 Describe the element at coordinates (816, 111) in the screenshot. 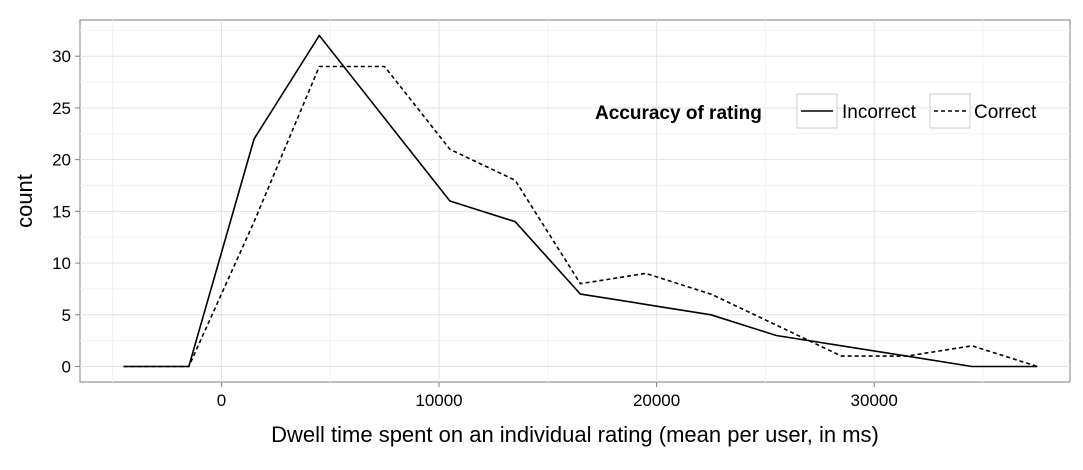

I see `legend: Accuracy of rating Incorrect Correct` at that location.